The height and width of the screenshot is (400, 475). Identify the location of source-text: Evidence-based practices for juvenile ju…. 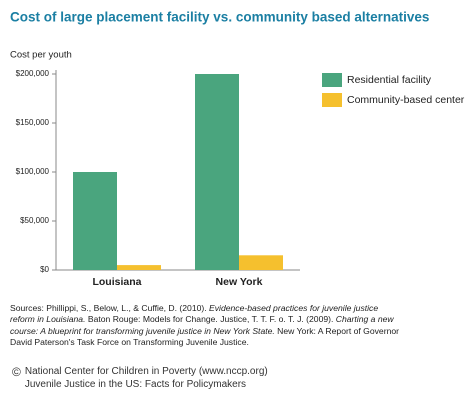
(194, 314).